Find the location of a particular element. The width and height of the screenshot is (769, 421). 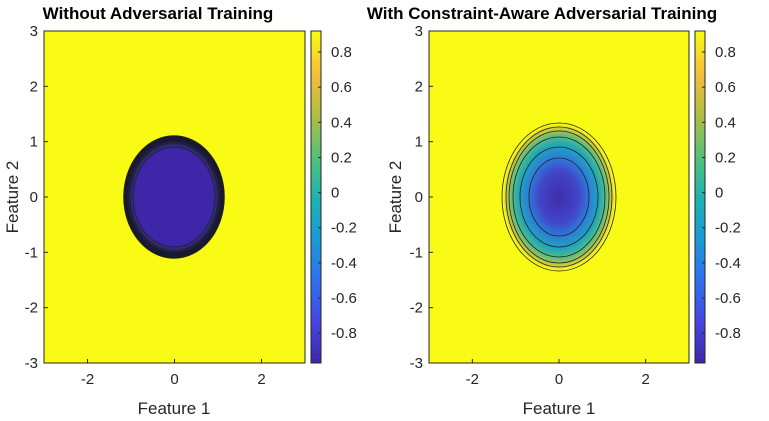

chart-title: Without Adversarial Training is located at coordinates (158, 13).